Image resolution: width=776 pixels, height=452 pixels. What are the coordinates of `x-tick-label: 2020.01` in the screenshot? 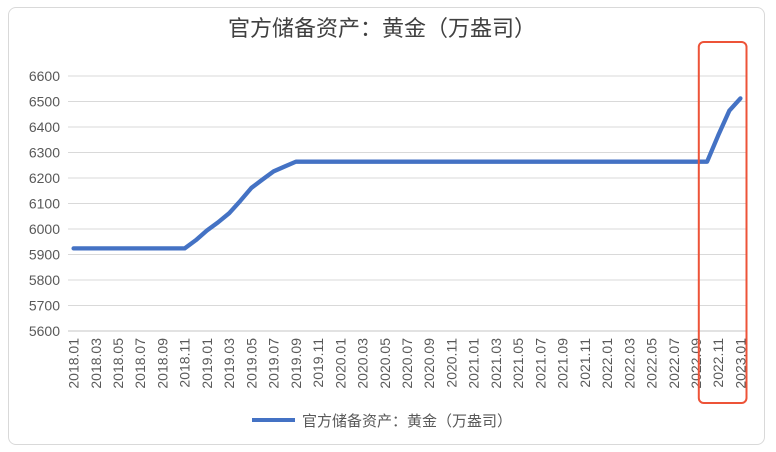 It's located at (340, 363).